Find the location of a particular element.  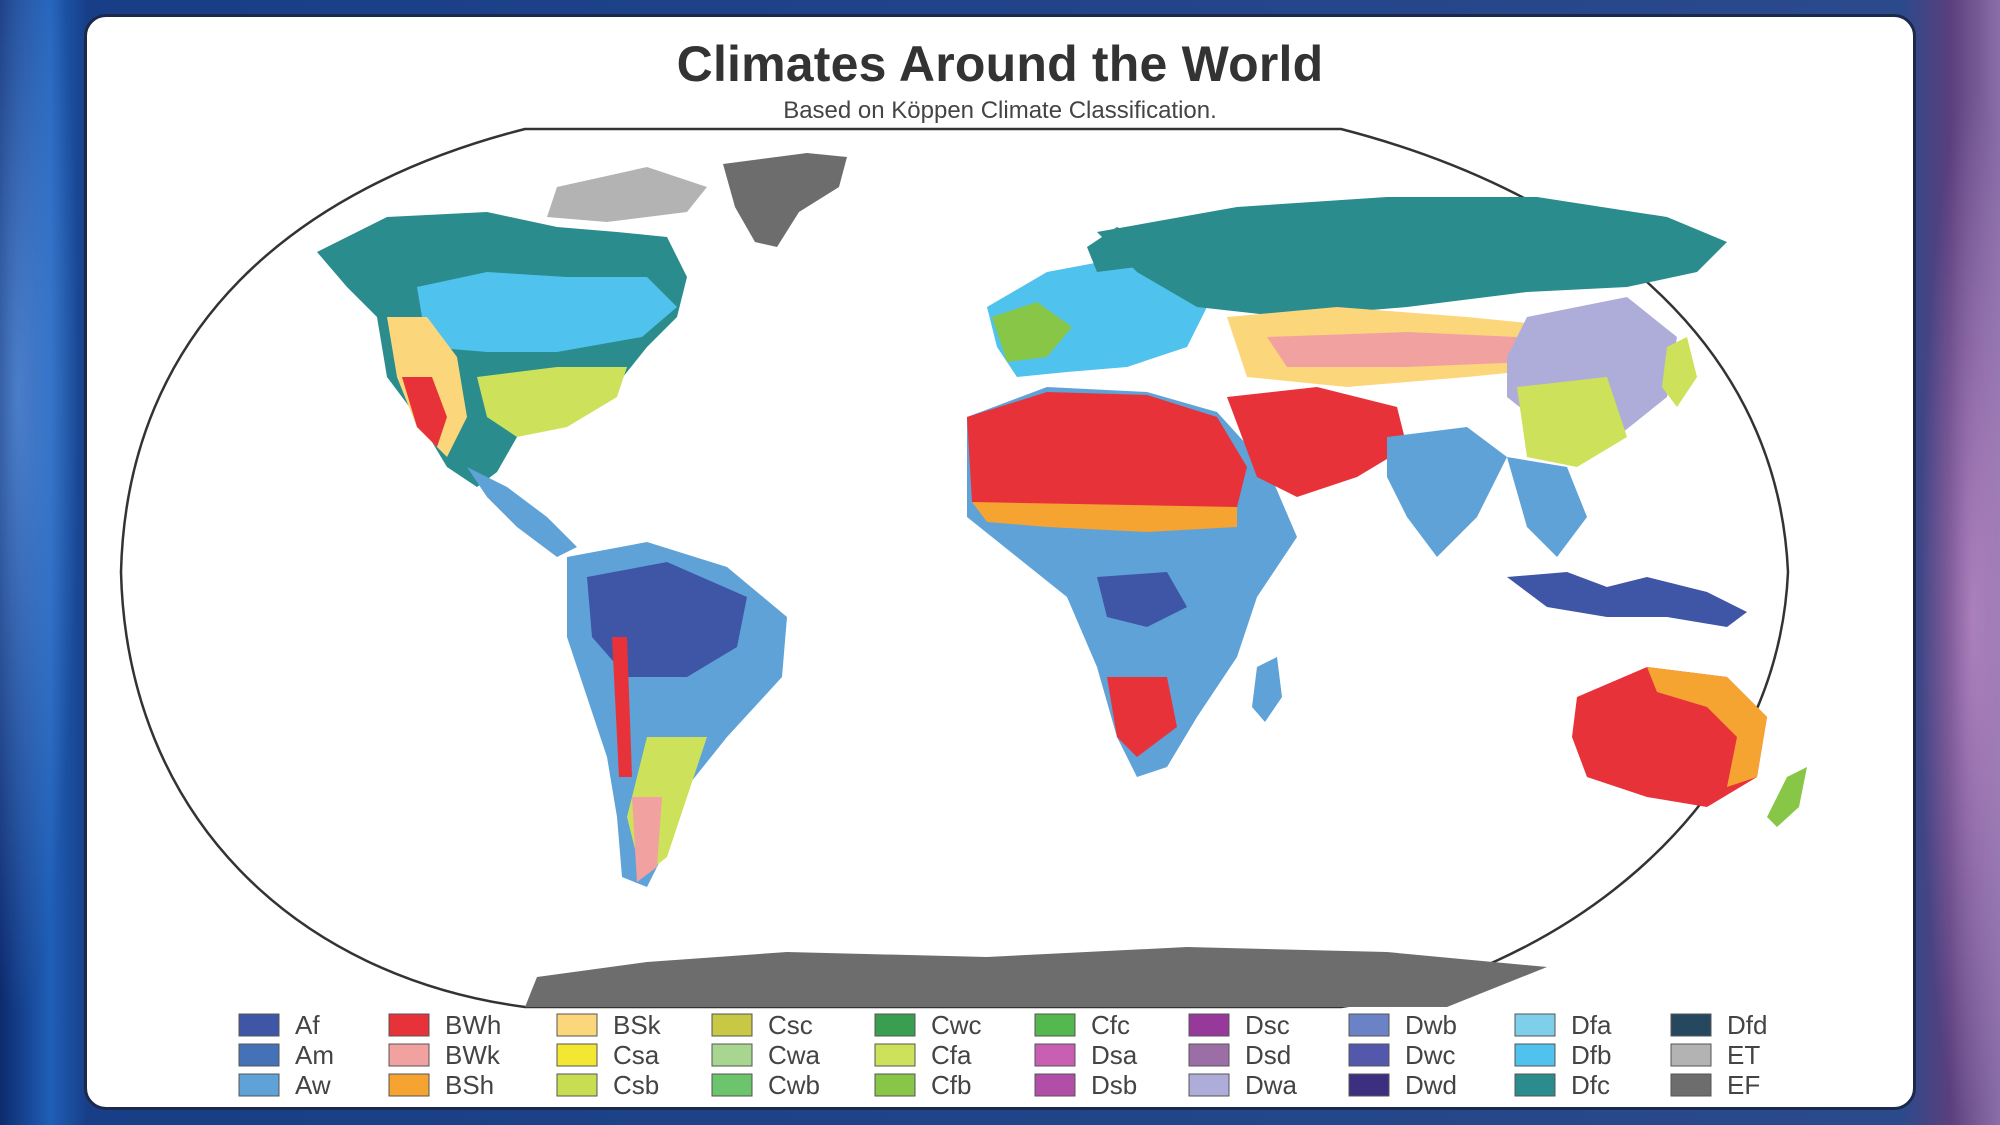

legend-item-bwh: BWh is located at coordinates (444, 1025).